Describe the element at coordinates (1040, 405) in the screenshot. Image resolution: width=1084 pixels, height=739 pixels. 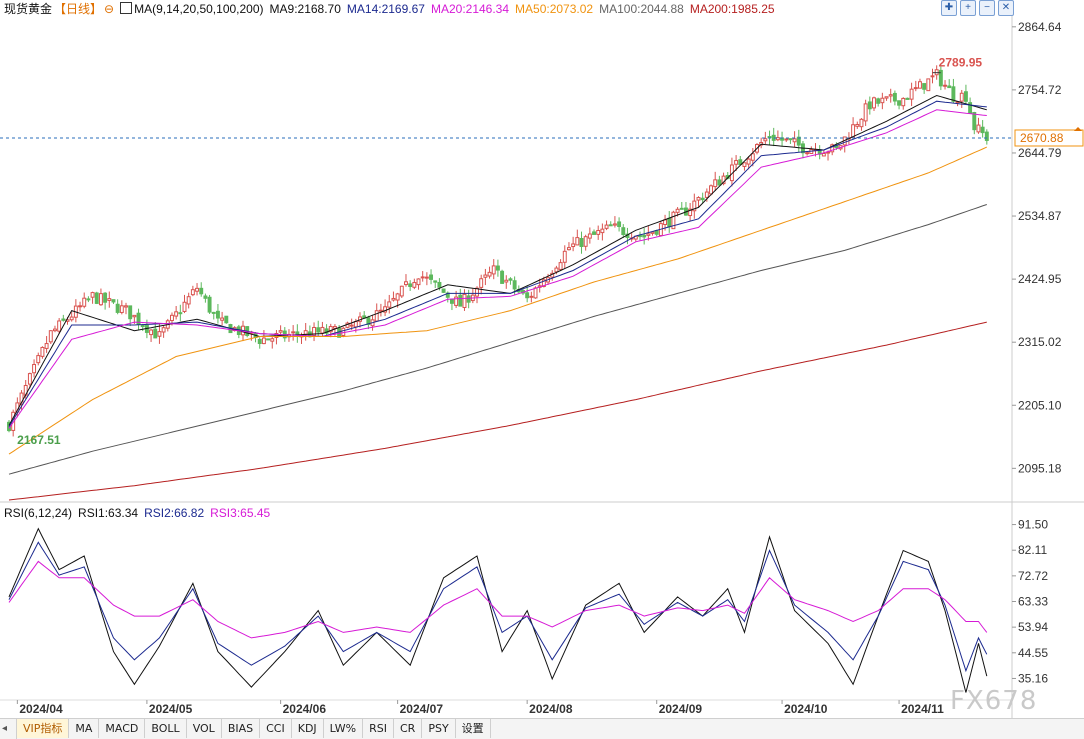
I see `price-tick-label: 2205.10` at that location.